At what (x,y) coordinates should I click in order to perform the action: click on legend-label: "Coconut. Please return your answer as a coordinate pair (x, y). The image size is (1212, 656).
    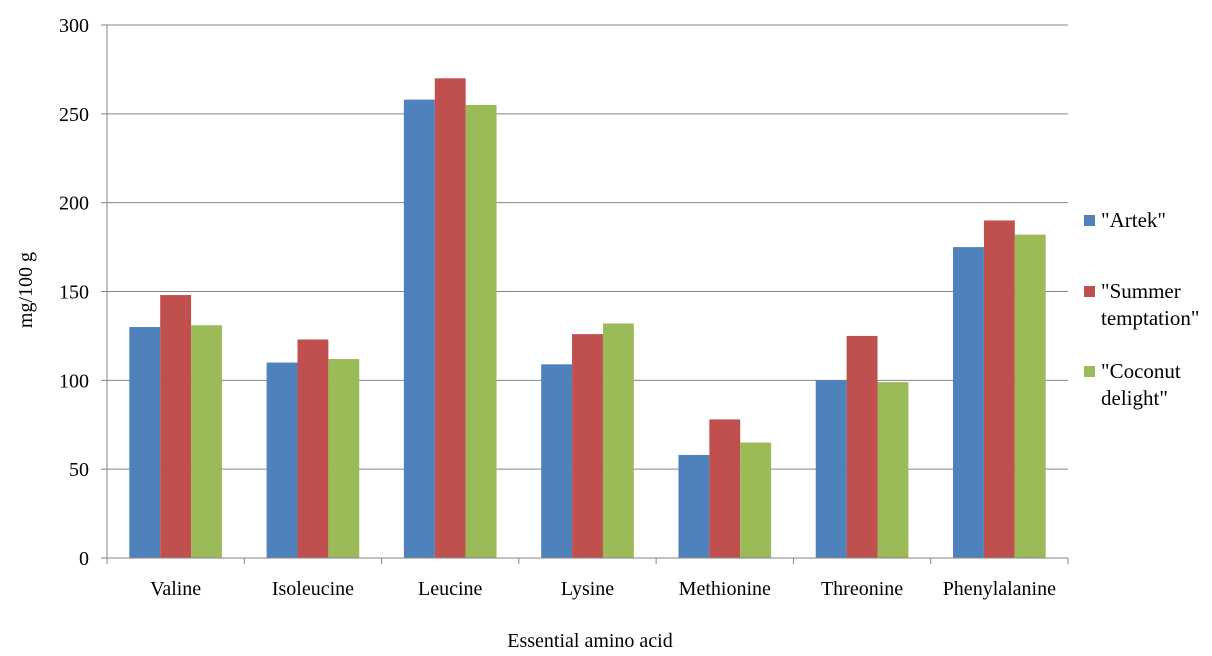
    Looking at the image, I should click on (1141, 371).